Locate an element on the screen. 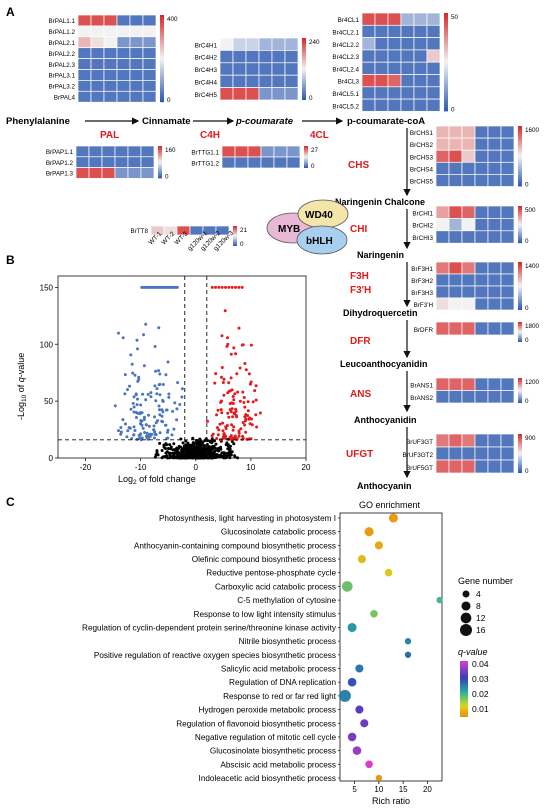 The width and height of the screenshot is (550, 809). step-p-coumarate-coa: p-coumarate-coA is located at coordinates (386, 121).